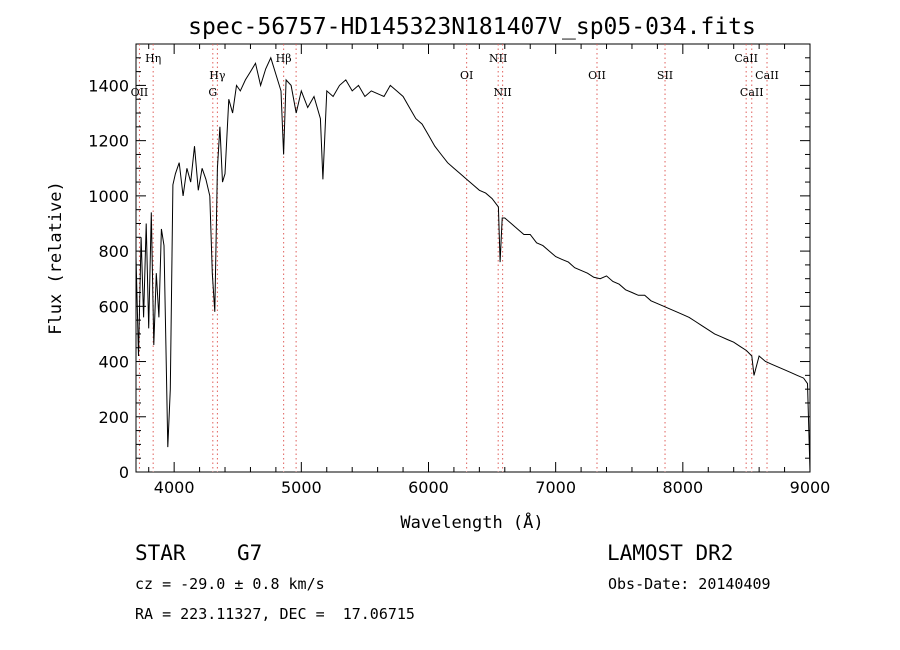  Describe the element at coordinates (113, 417) in the screenshot. I see `y-tick-label: 200` at that location.